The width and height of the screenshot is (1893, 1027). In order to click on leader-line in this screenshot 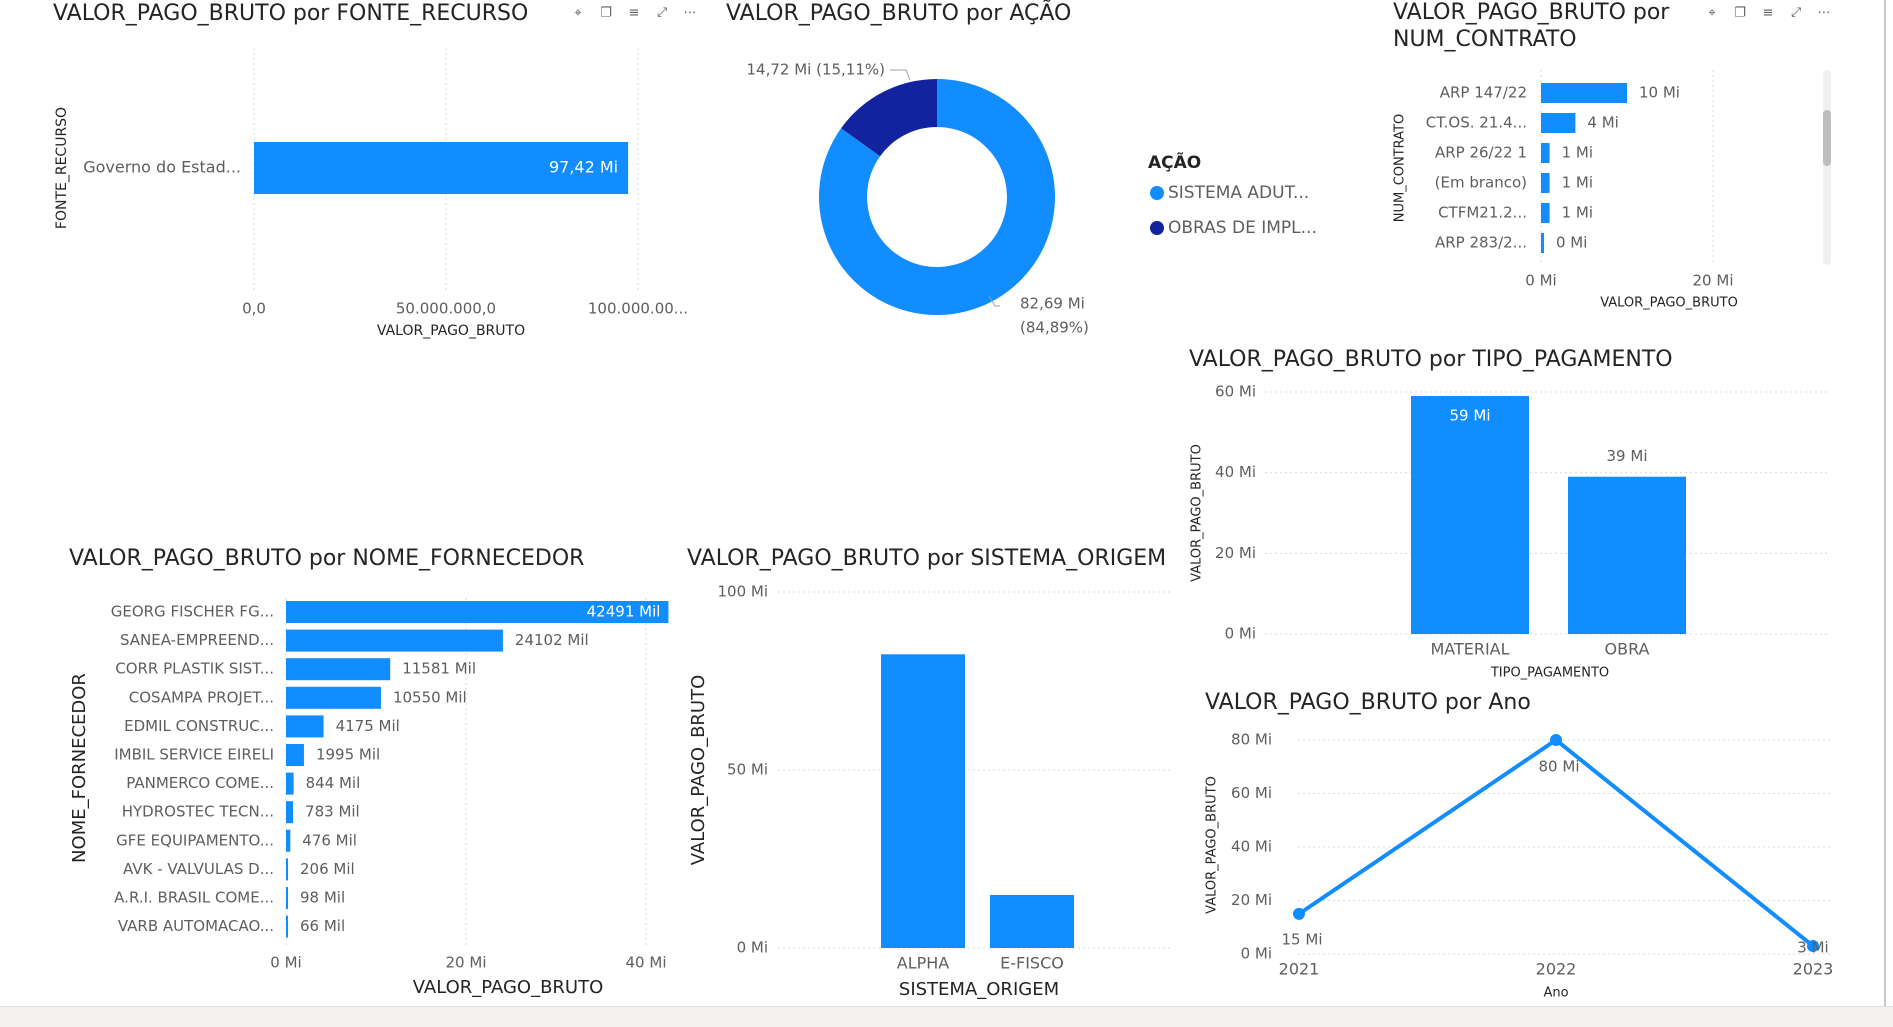, I will do `click(994, 301)`.